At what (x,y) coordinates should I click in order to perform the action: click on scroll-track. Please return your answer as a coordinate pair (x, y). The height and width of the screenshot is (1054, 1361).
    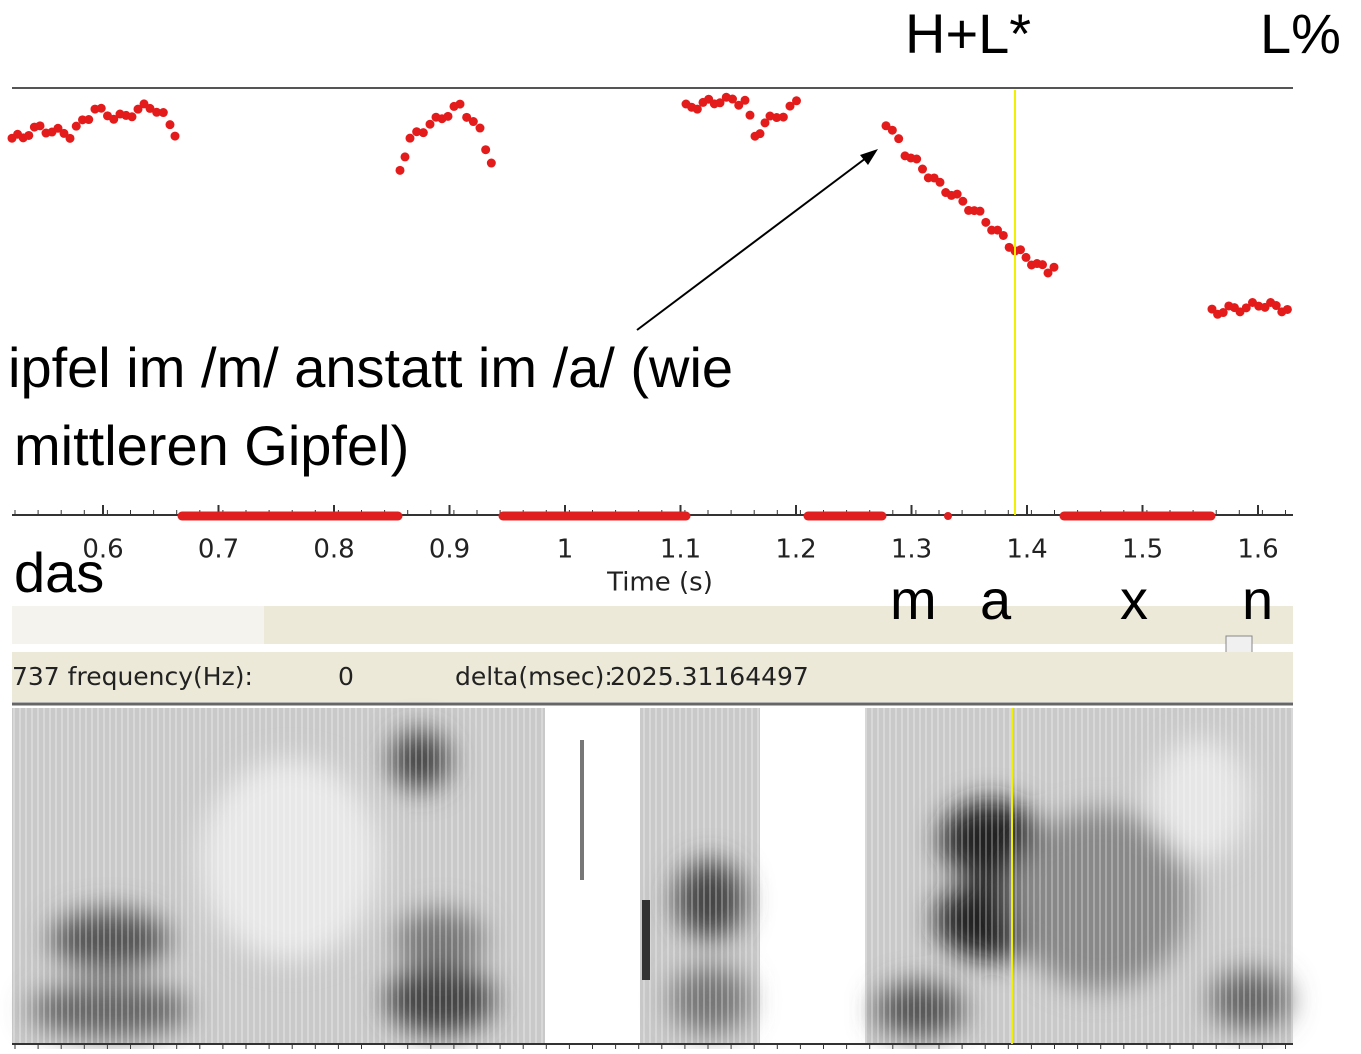
    Looking at the image, I should click on (138, 625).